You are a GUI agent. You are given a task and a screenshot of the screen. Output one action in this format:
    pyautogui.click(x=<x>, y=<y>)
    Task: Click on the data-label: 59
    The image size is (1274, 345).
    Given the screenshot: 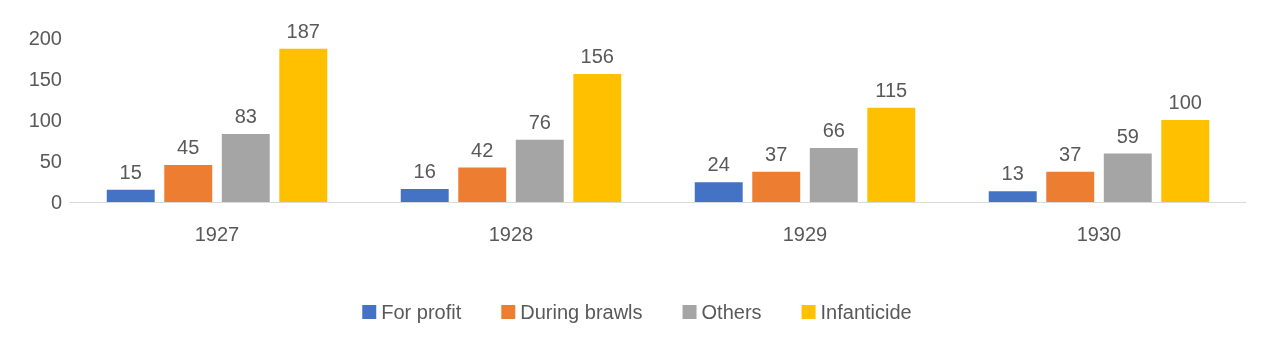 What is the action you would take?
    pyautogui.click(x=1127, y=135)
    